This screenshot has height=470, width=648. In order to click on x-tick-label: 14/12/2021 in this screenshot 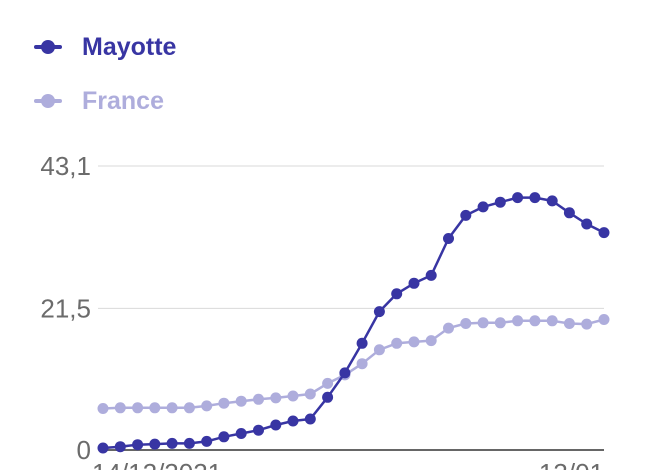, I will do `click(157, 464)`.